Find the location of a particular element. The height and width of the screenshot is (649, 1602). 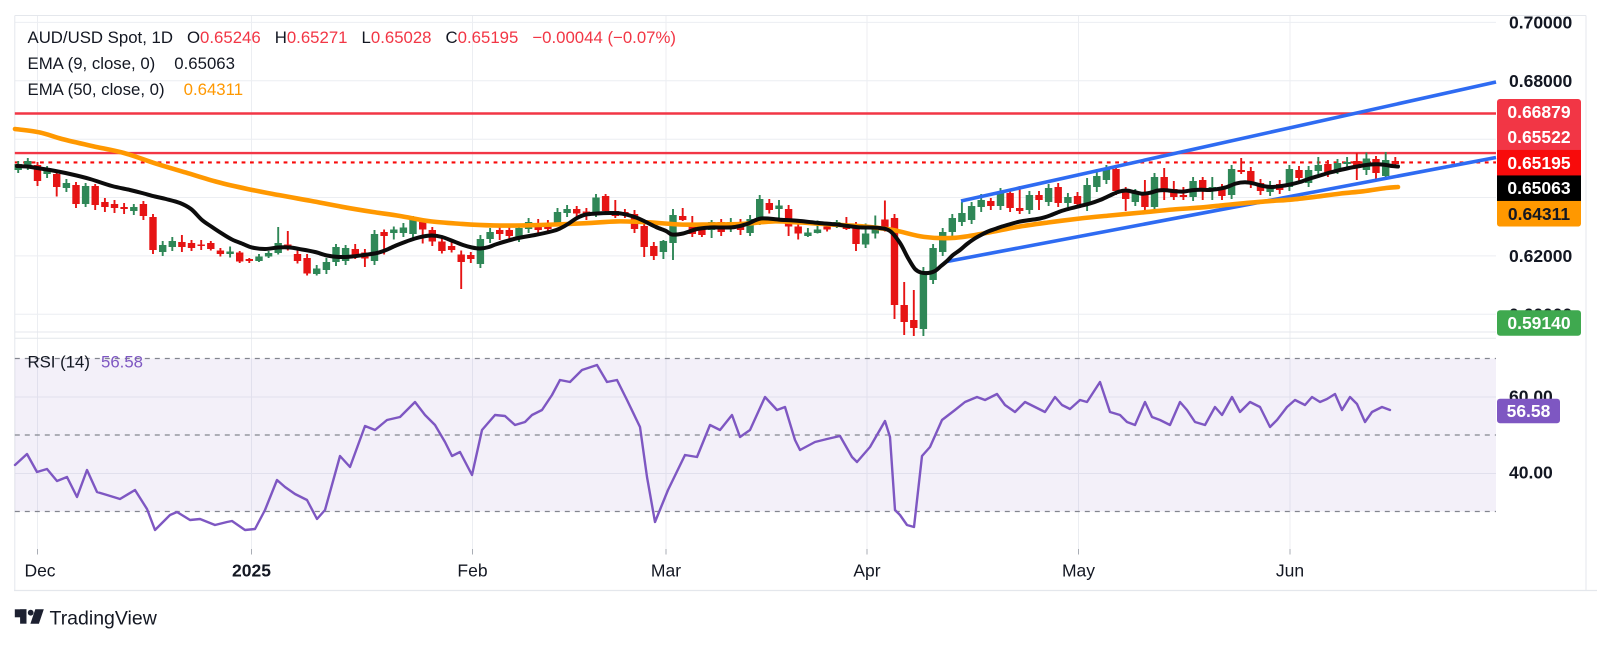

svg-text: 56.58 is located at coordinates (1529, 411).